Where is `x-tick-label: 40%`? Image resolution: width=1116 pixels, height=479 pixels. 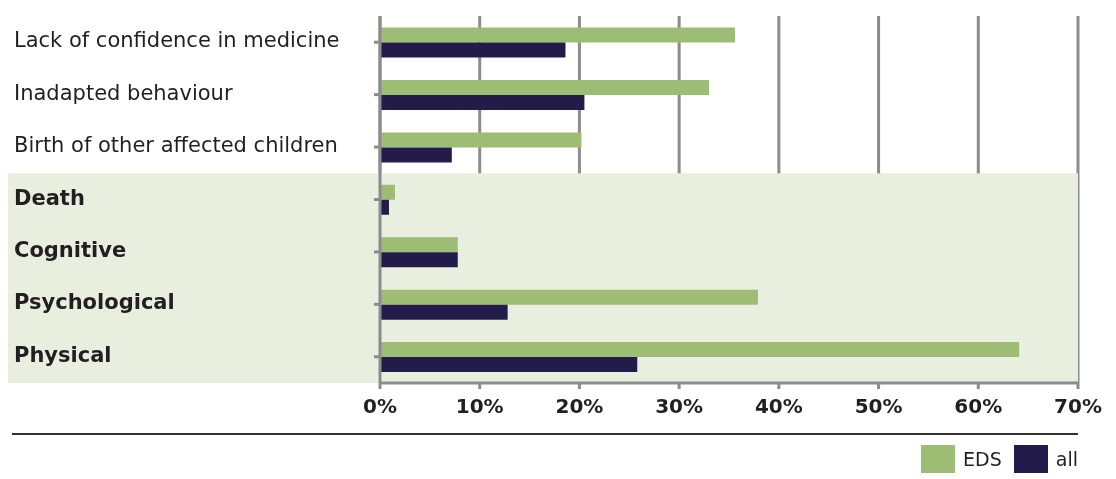
x-tick-label: 40% is located at coordinates (778, 406).